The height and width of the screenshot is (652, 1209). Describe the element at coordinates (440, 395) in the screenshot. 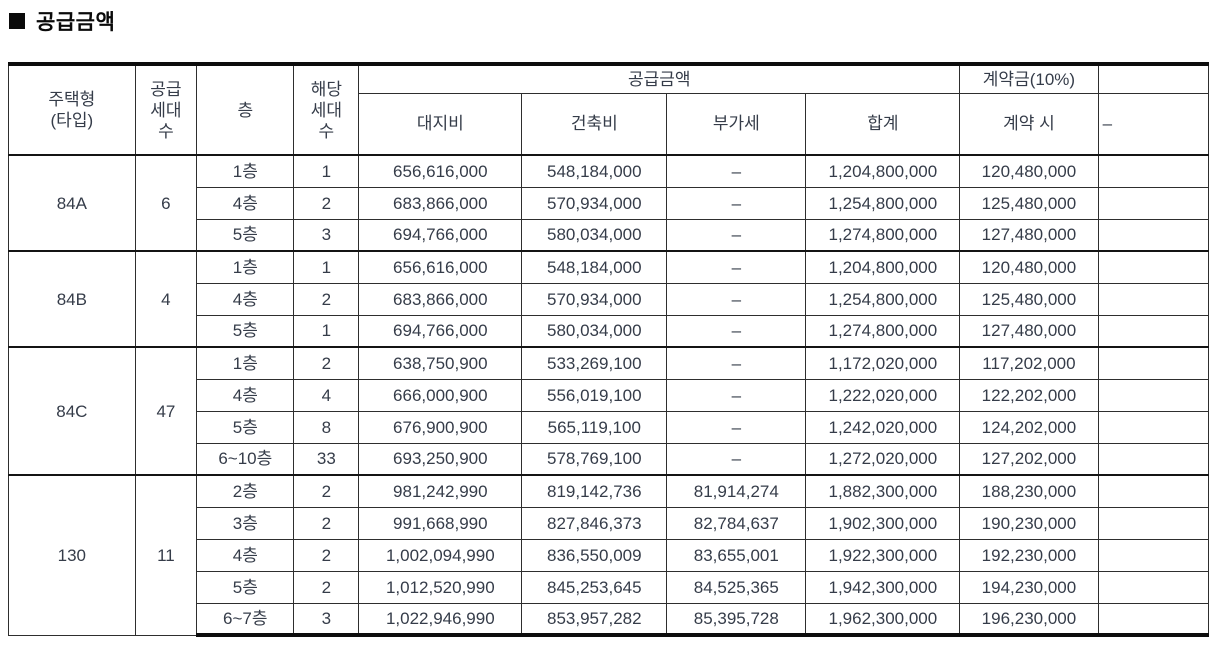

I see `land-cost-cell: 666,000,900` at that location.